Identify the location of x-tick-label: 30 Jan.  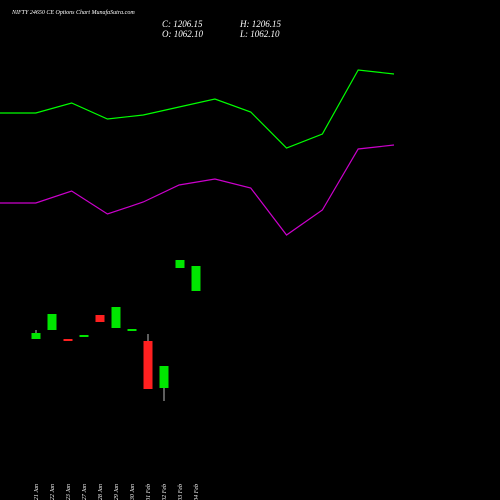
(133, 492).